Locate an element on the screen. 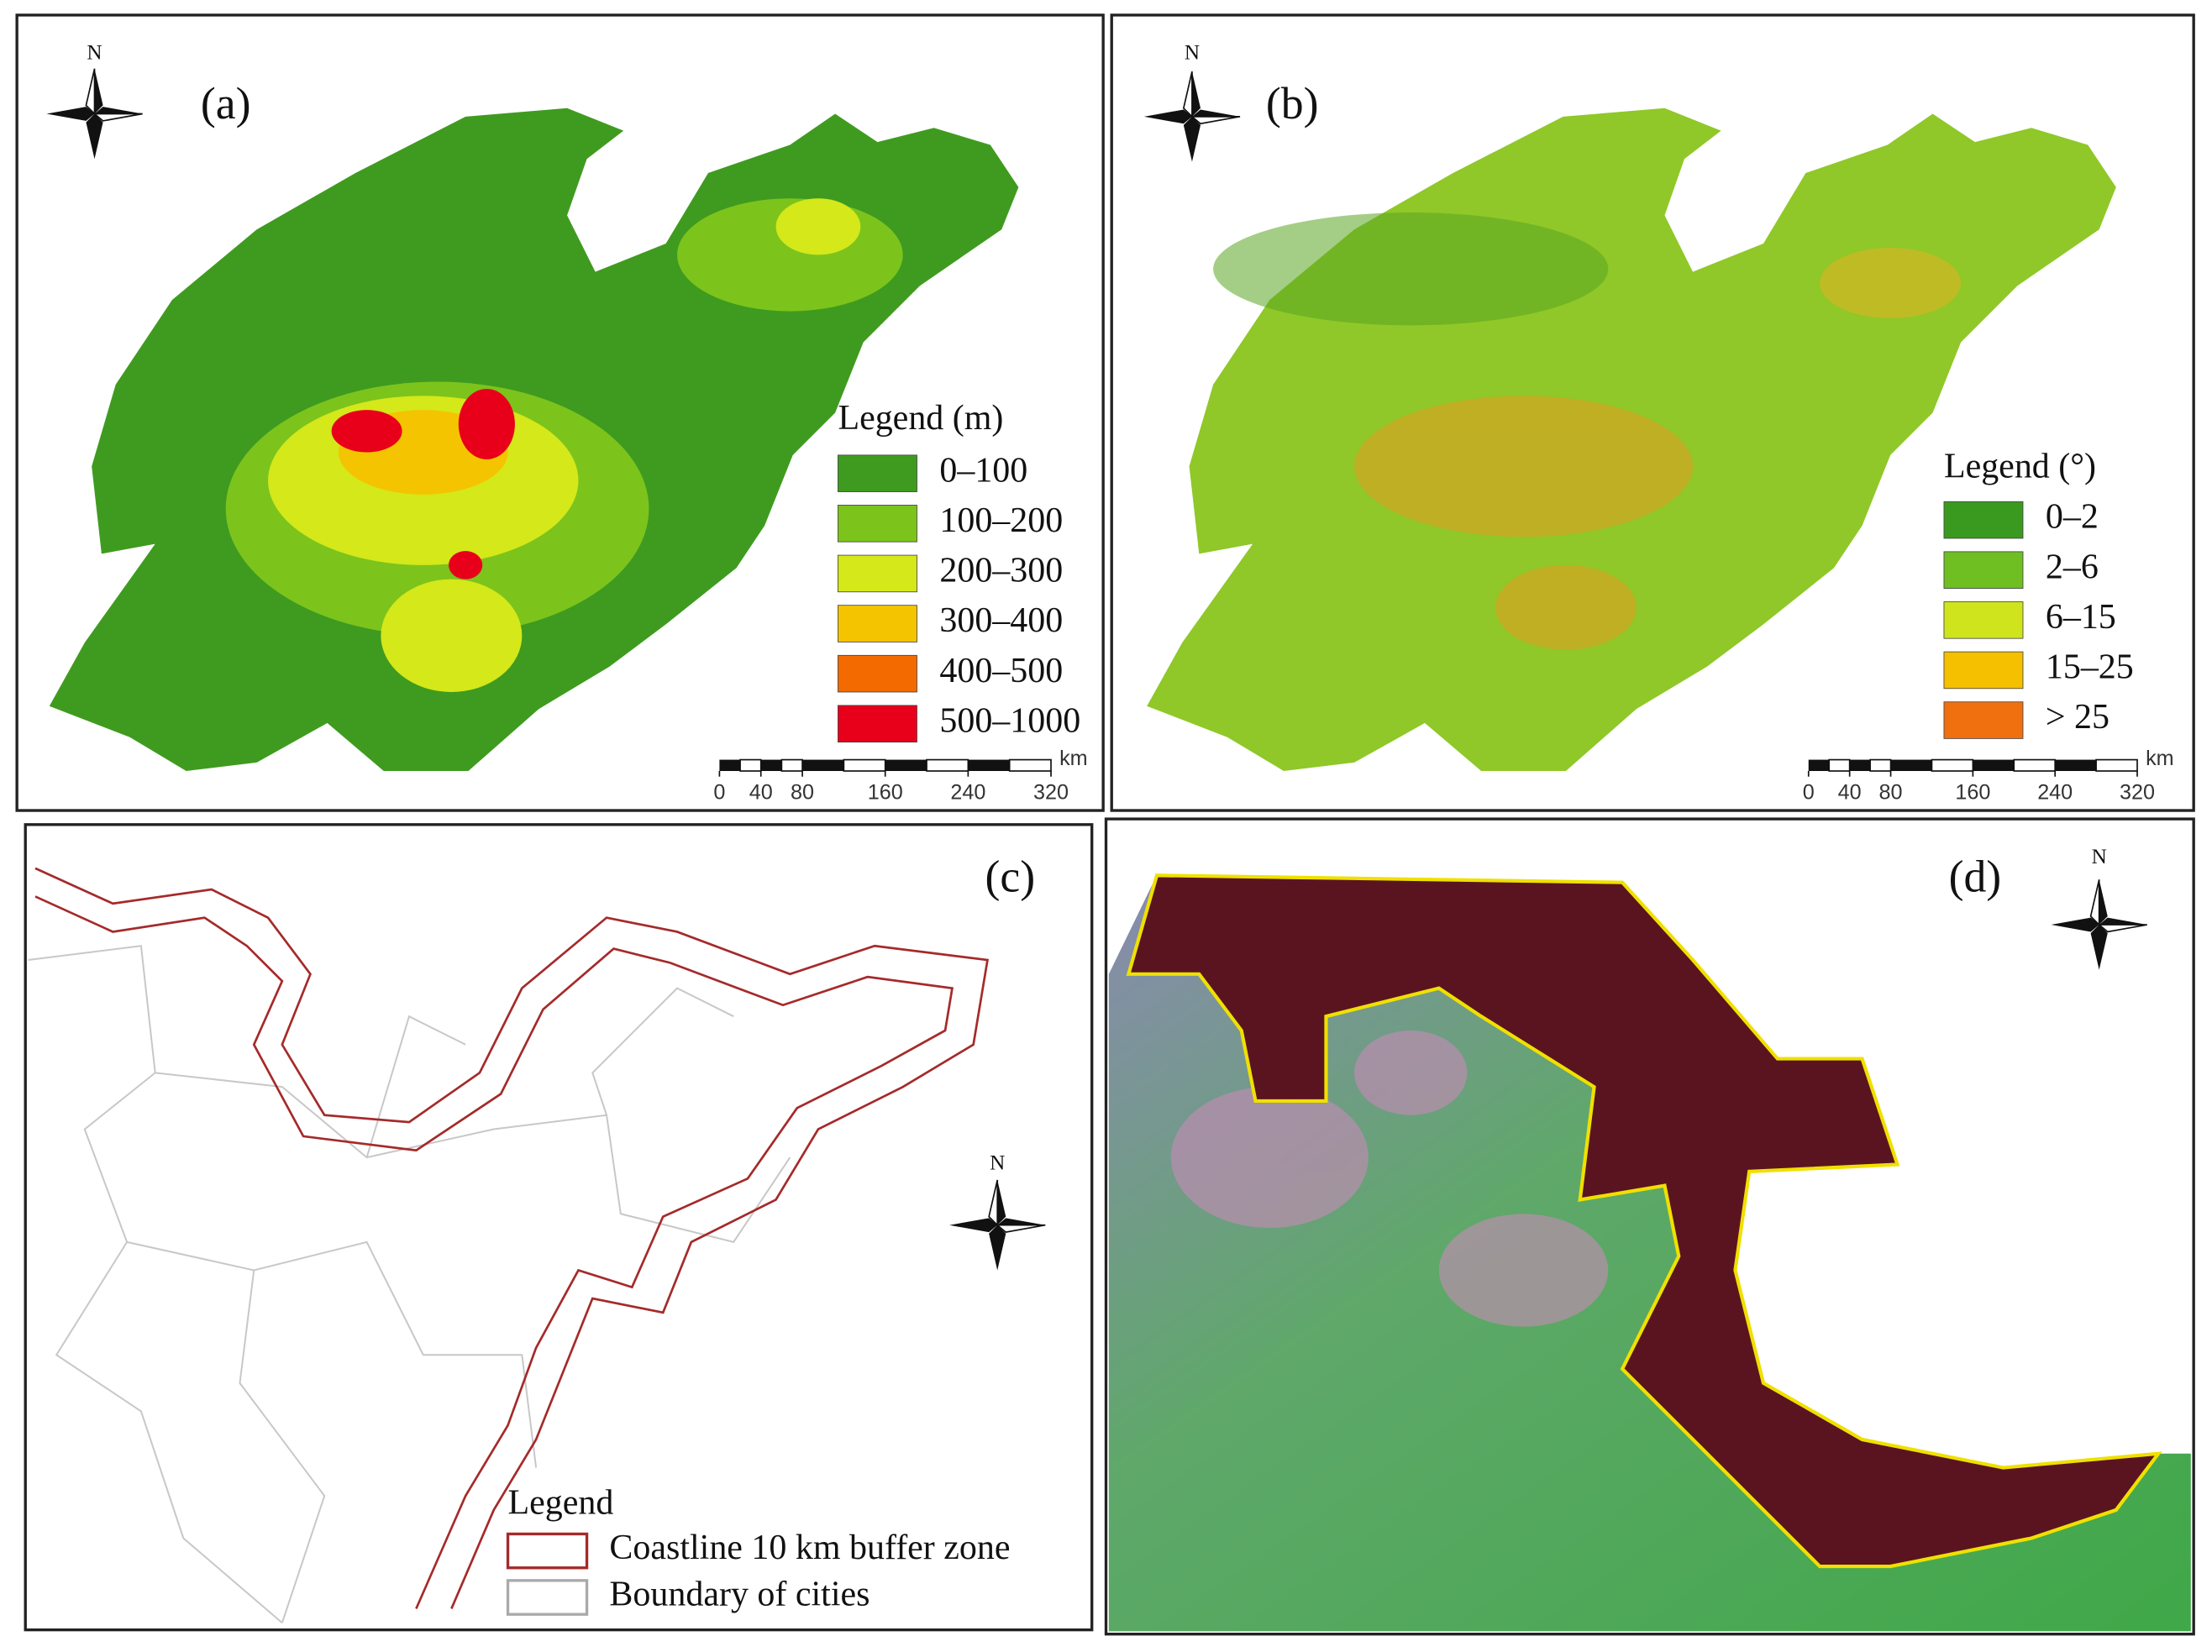 The image size is (2212, 1652). legend-label: 200–300 is located at coordinates (1001, 571).